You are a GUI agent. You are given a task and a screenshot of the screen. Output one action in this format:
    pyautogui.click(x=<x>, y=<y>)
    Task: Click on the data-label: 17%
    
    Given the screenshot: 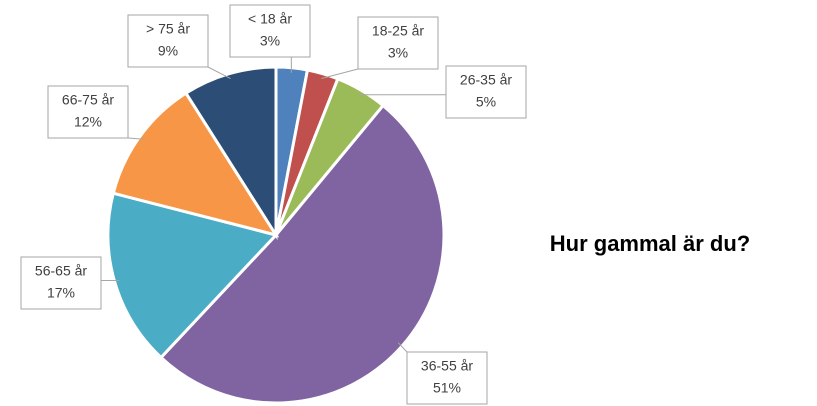 What is the action you would take?
    pyautogui.click(x=61, y=293)
    